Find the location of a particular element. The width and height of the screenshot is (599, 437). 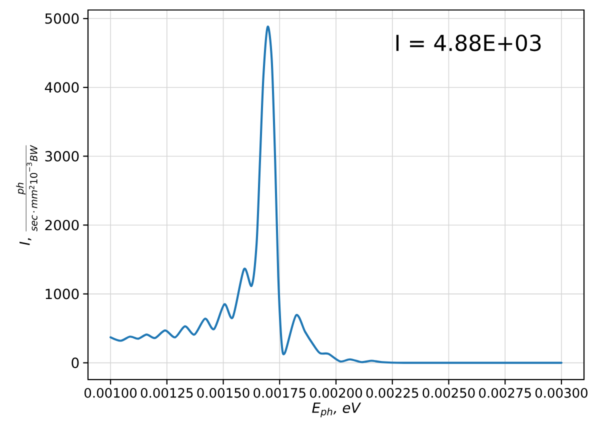

x-tick-label: 0.00150 is located at coordinates (223, 393).